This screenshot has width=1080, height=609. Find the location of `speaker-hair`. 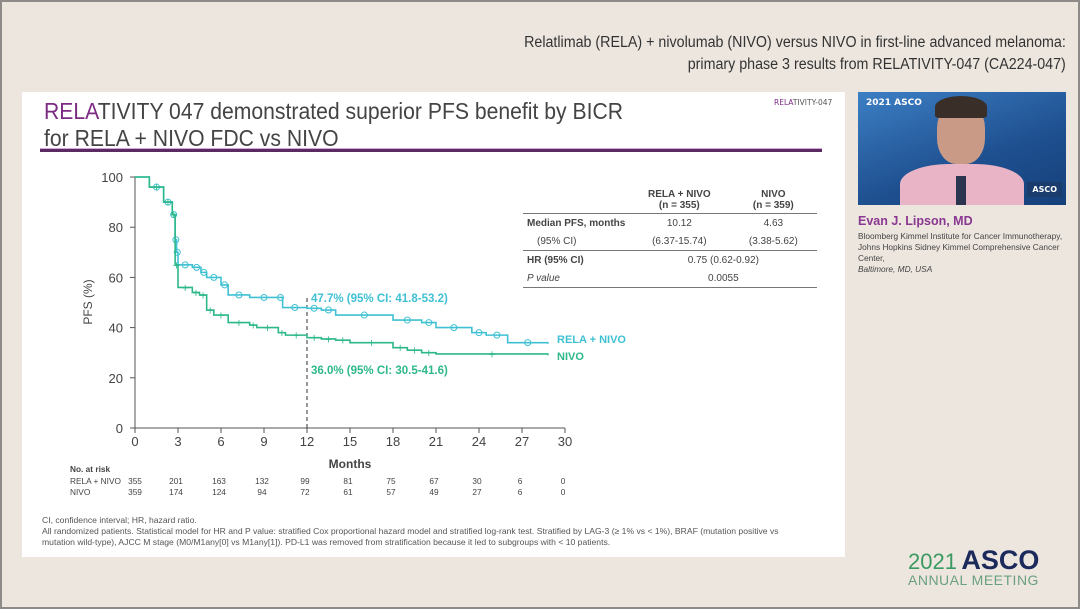

speaker-hair is located at coordinates (961, 107).